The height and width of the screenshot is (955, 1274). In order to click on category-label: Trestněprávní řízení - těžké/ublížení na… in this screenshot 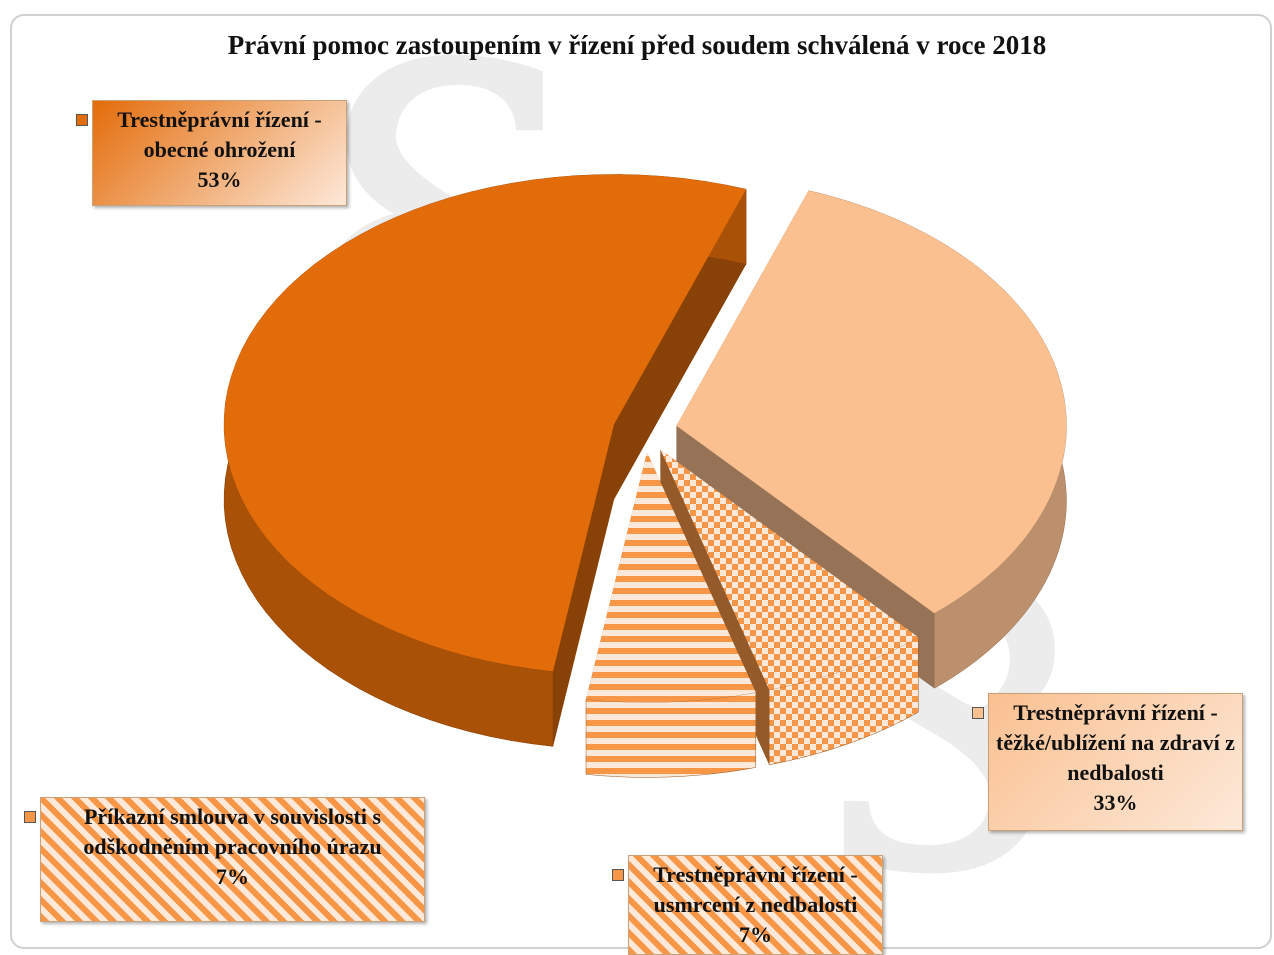, I will do `click(1115, 742)`.